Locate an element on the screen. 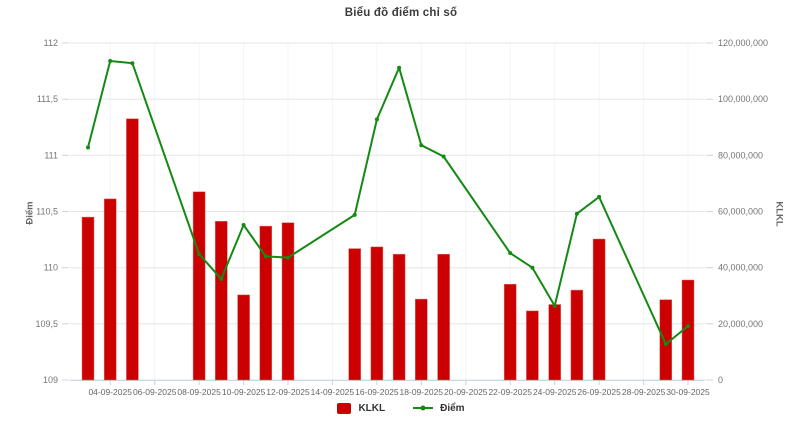 This screenshot has width=802, height=423. x-tick-label: 28-09-2025 is located at coordinates (644, 392).